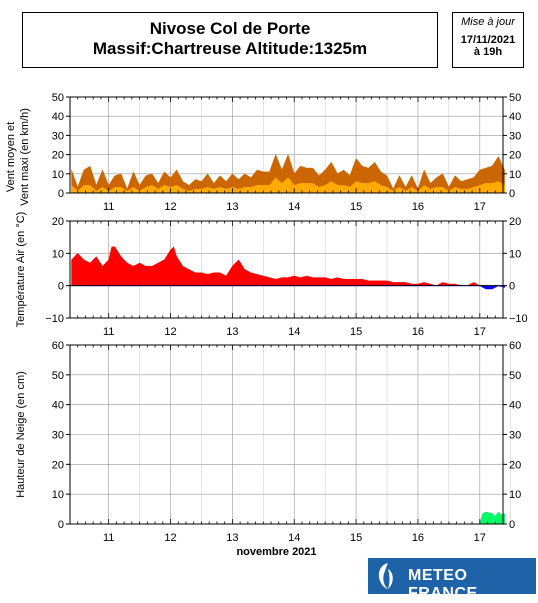 The width and height of the screenshot is (538, 603). I want to click on y-tick-label-left: −10, so click(54, 319).